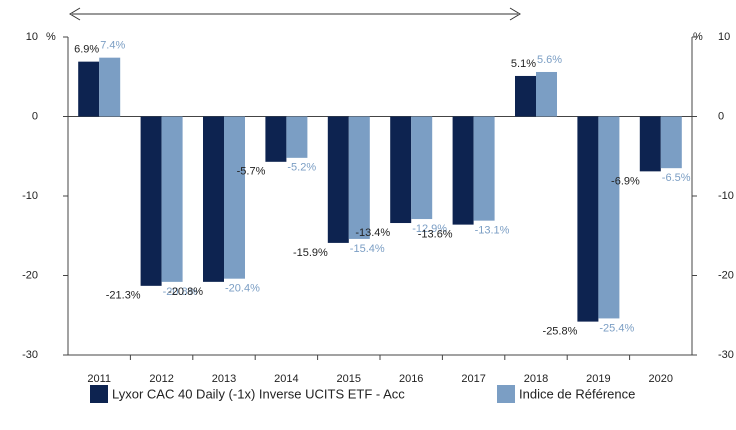  I want to click on x-tick-label: 2018, so click(536, 379).